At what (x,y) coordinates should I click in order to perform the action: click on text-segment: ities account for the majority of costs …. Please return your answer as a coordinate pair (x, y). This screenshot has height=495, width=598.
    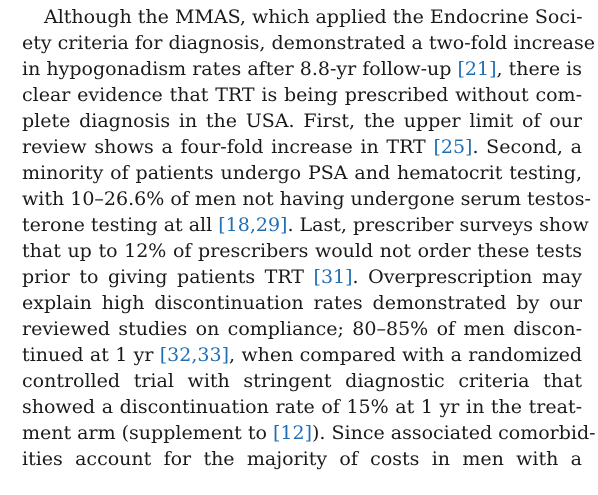
    Looking at the image, I should click on (302, 459).